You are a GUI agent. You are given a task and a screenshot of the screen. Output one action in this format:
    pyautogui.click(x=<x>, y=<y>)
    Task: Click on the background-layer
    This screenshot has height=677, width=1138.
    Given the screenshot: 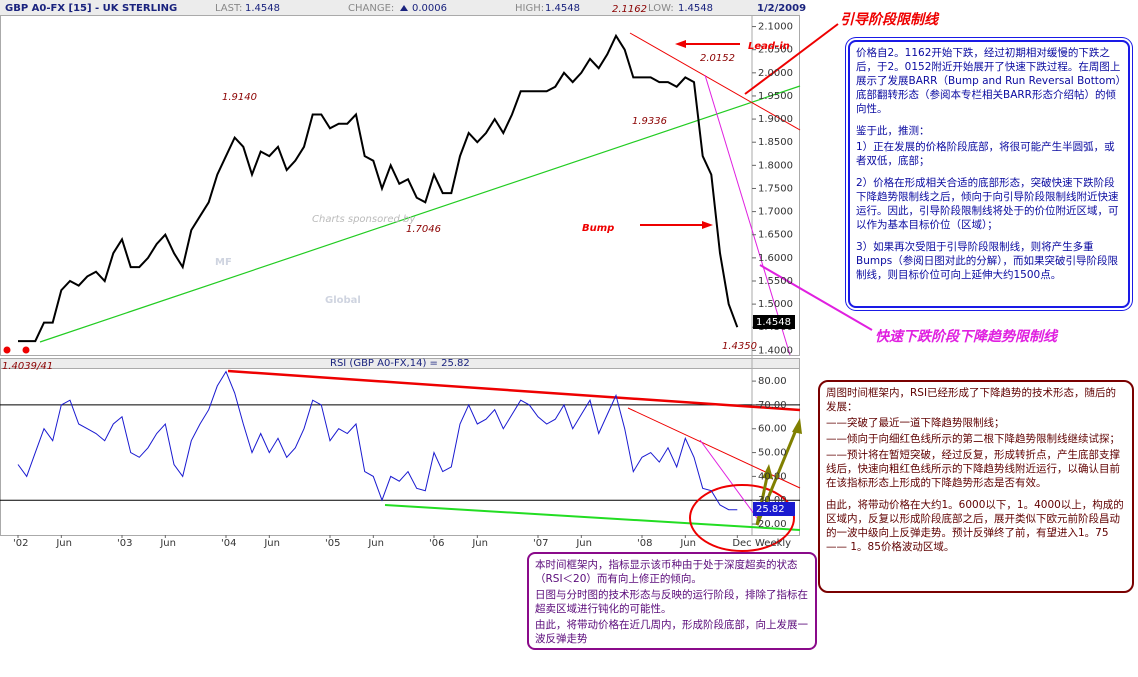 What is the action you would take?
    pyautogui.click(x=400, y=452)
    